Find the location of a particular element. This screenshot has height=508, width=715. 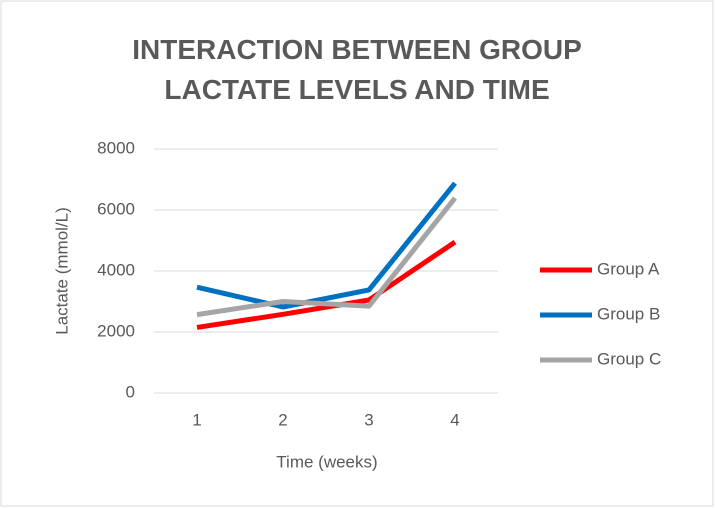

x-tick-label: 1 is located at coordinates (196, 419).